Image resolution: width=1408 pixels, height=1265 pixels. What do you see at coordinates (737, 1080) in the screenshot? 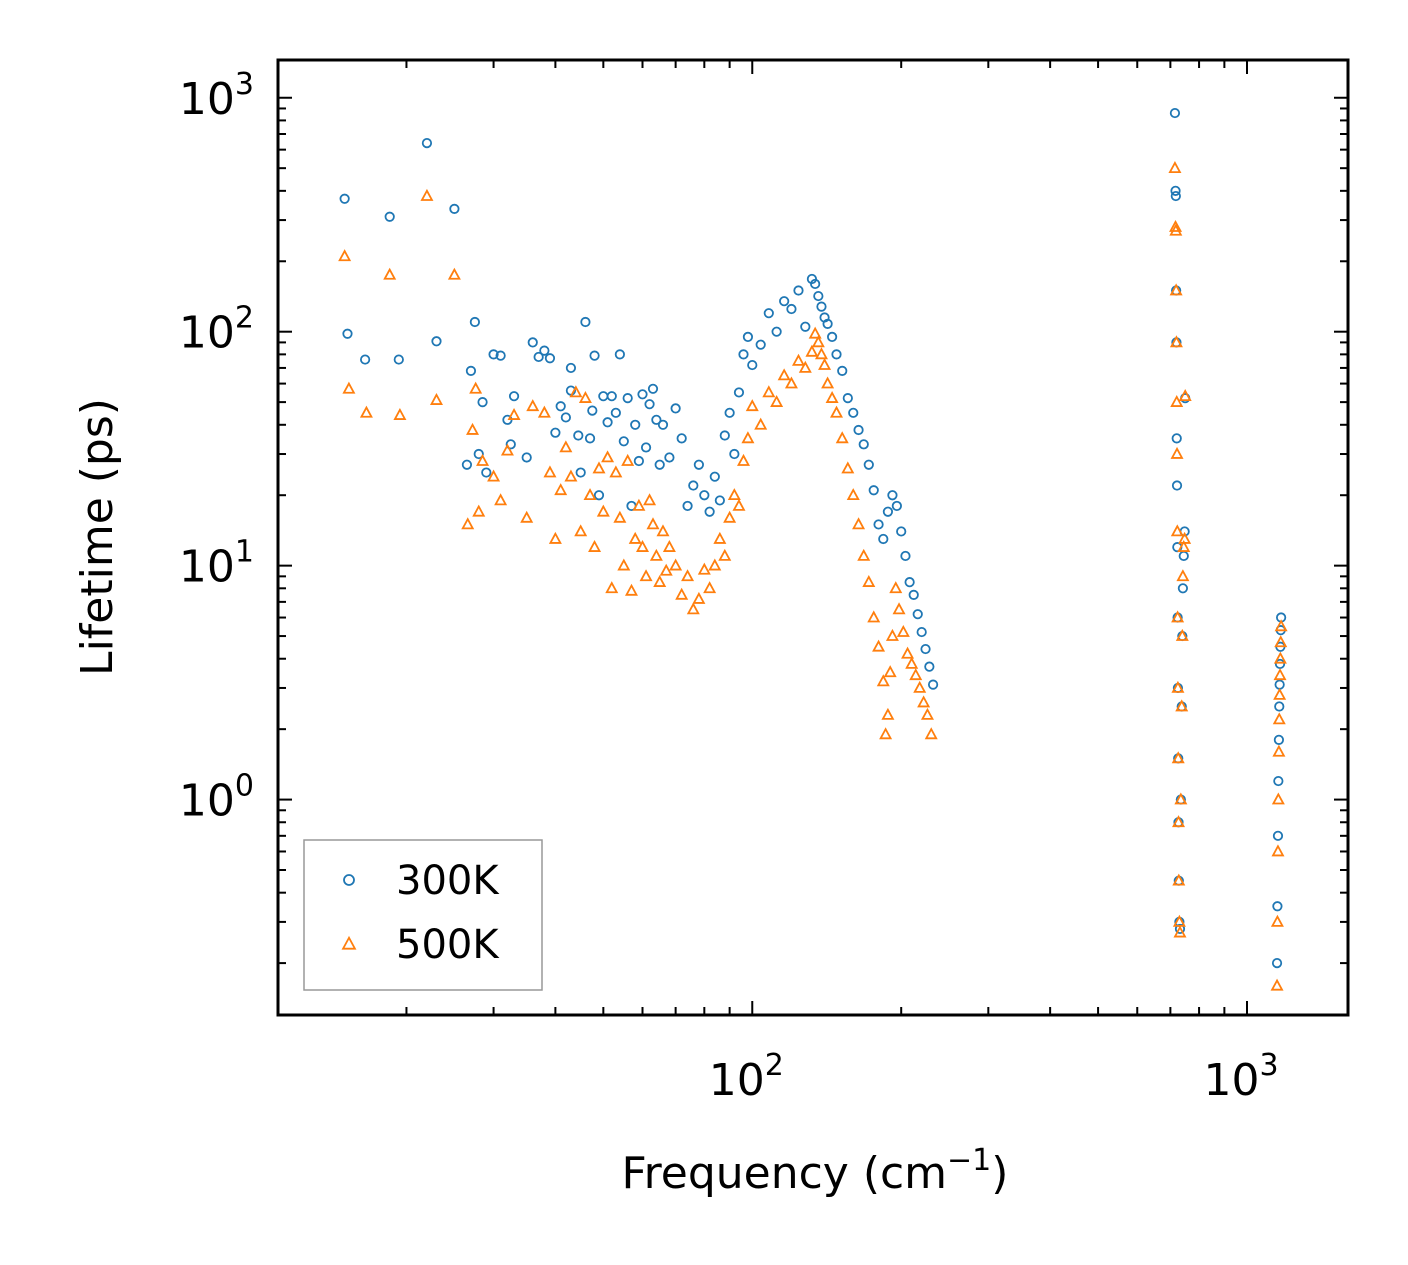
I see `x-tick-label-base: 10` at bounding box center [737, 1080].